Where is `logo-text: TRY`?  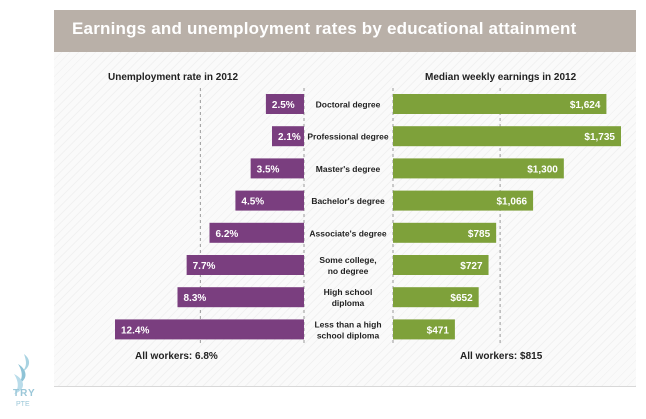 logo-text: TRY is located at coordinates (24, 393).